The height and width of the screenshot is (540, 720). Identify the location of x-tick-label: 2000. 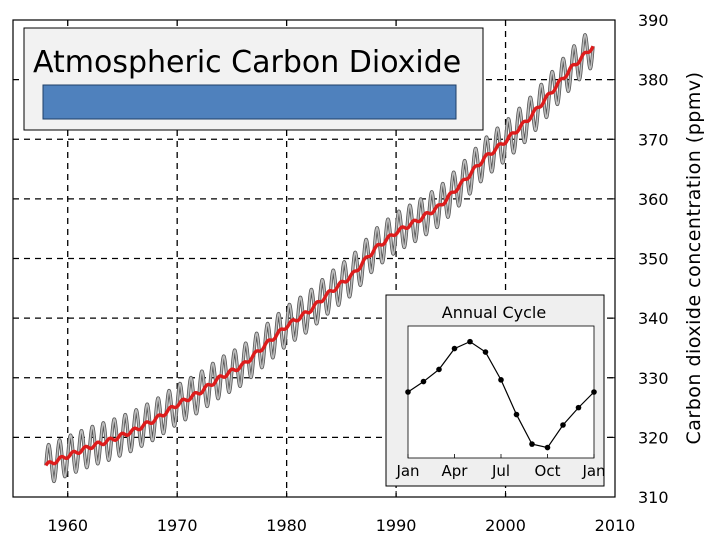
(505, 525).